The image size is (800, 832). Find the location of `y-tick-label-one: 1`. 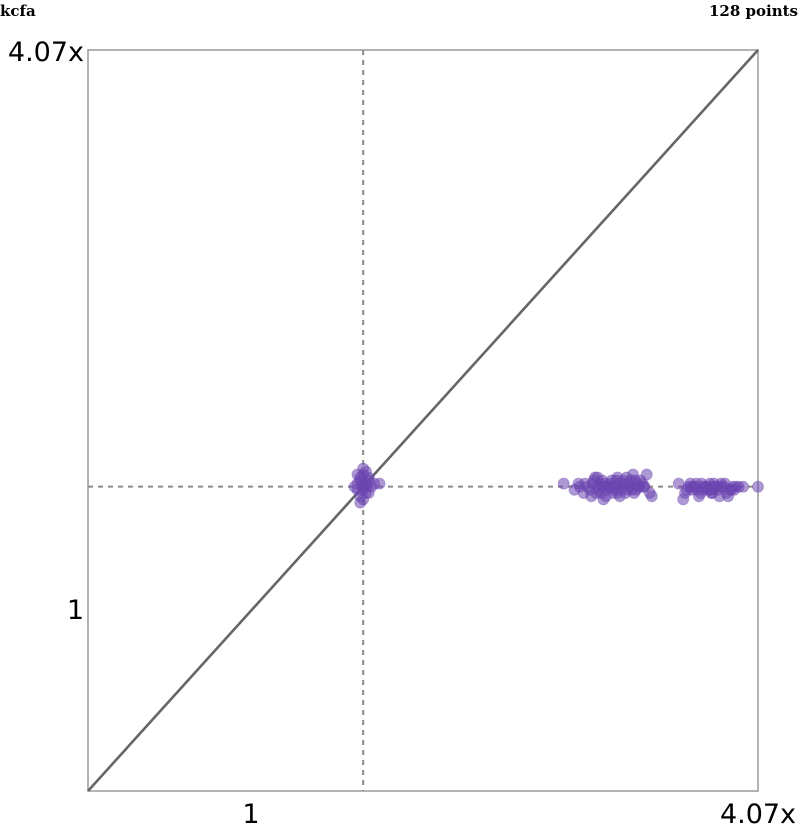

y-tick-label-one: 1 is located at coordinates (75, 610).